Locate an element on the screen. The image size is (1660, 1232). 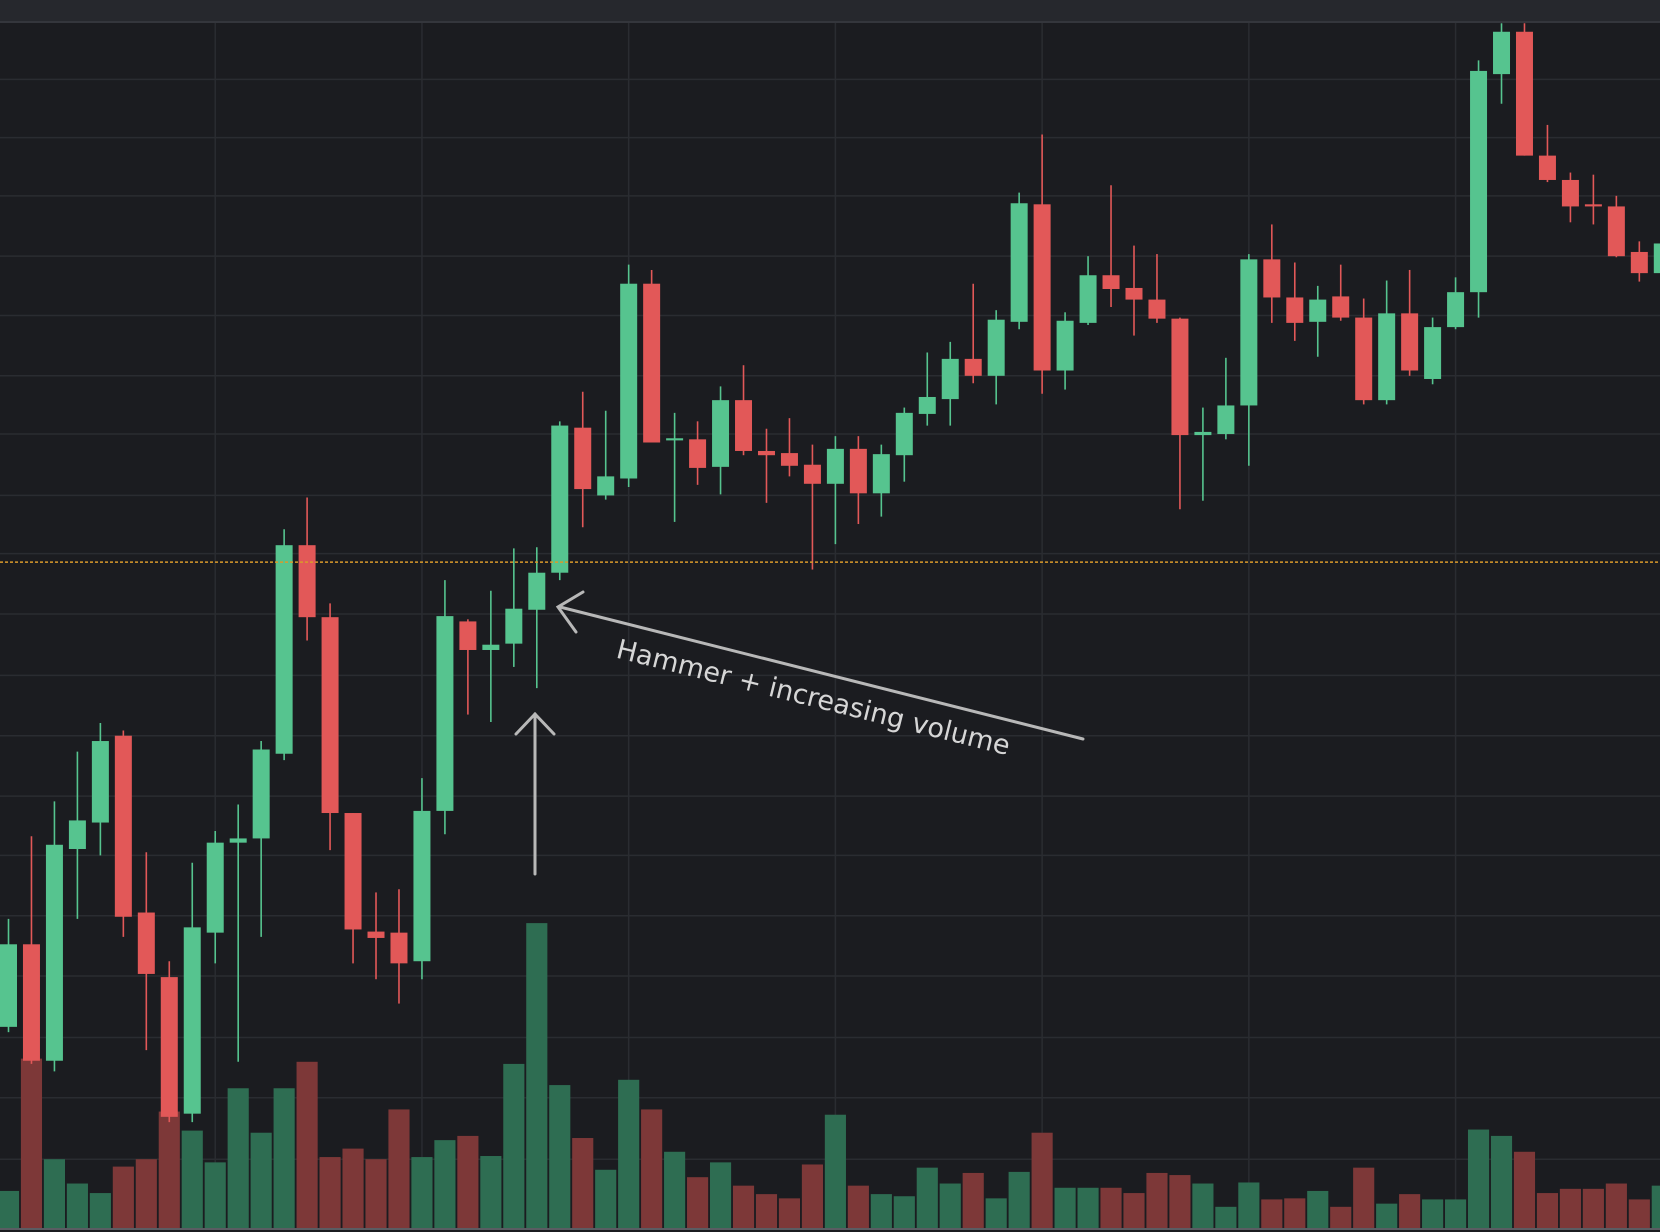
diagonal-arrow-head is located at coordinates (570, 612).